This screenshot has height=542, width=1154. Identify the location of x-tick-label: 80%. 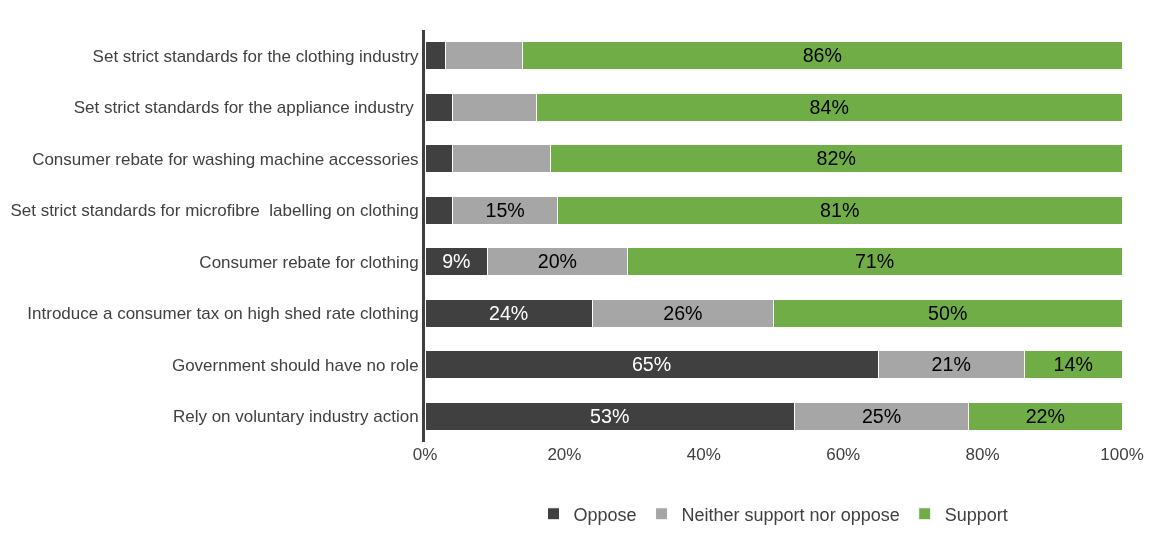
(982, 454).